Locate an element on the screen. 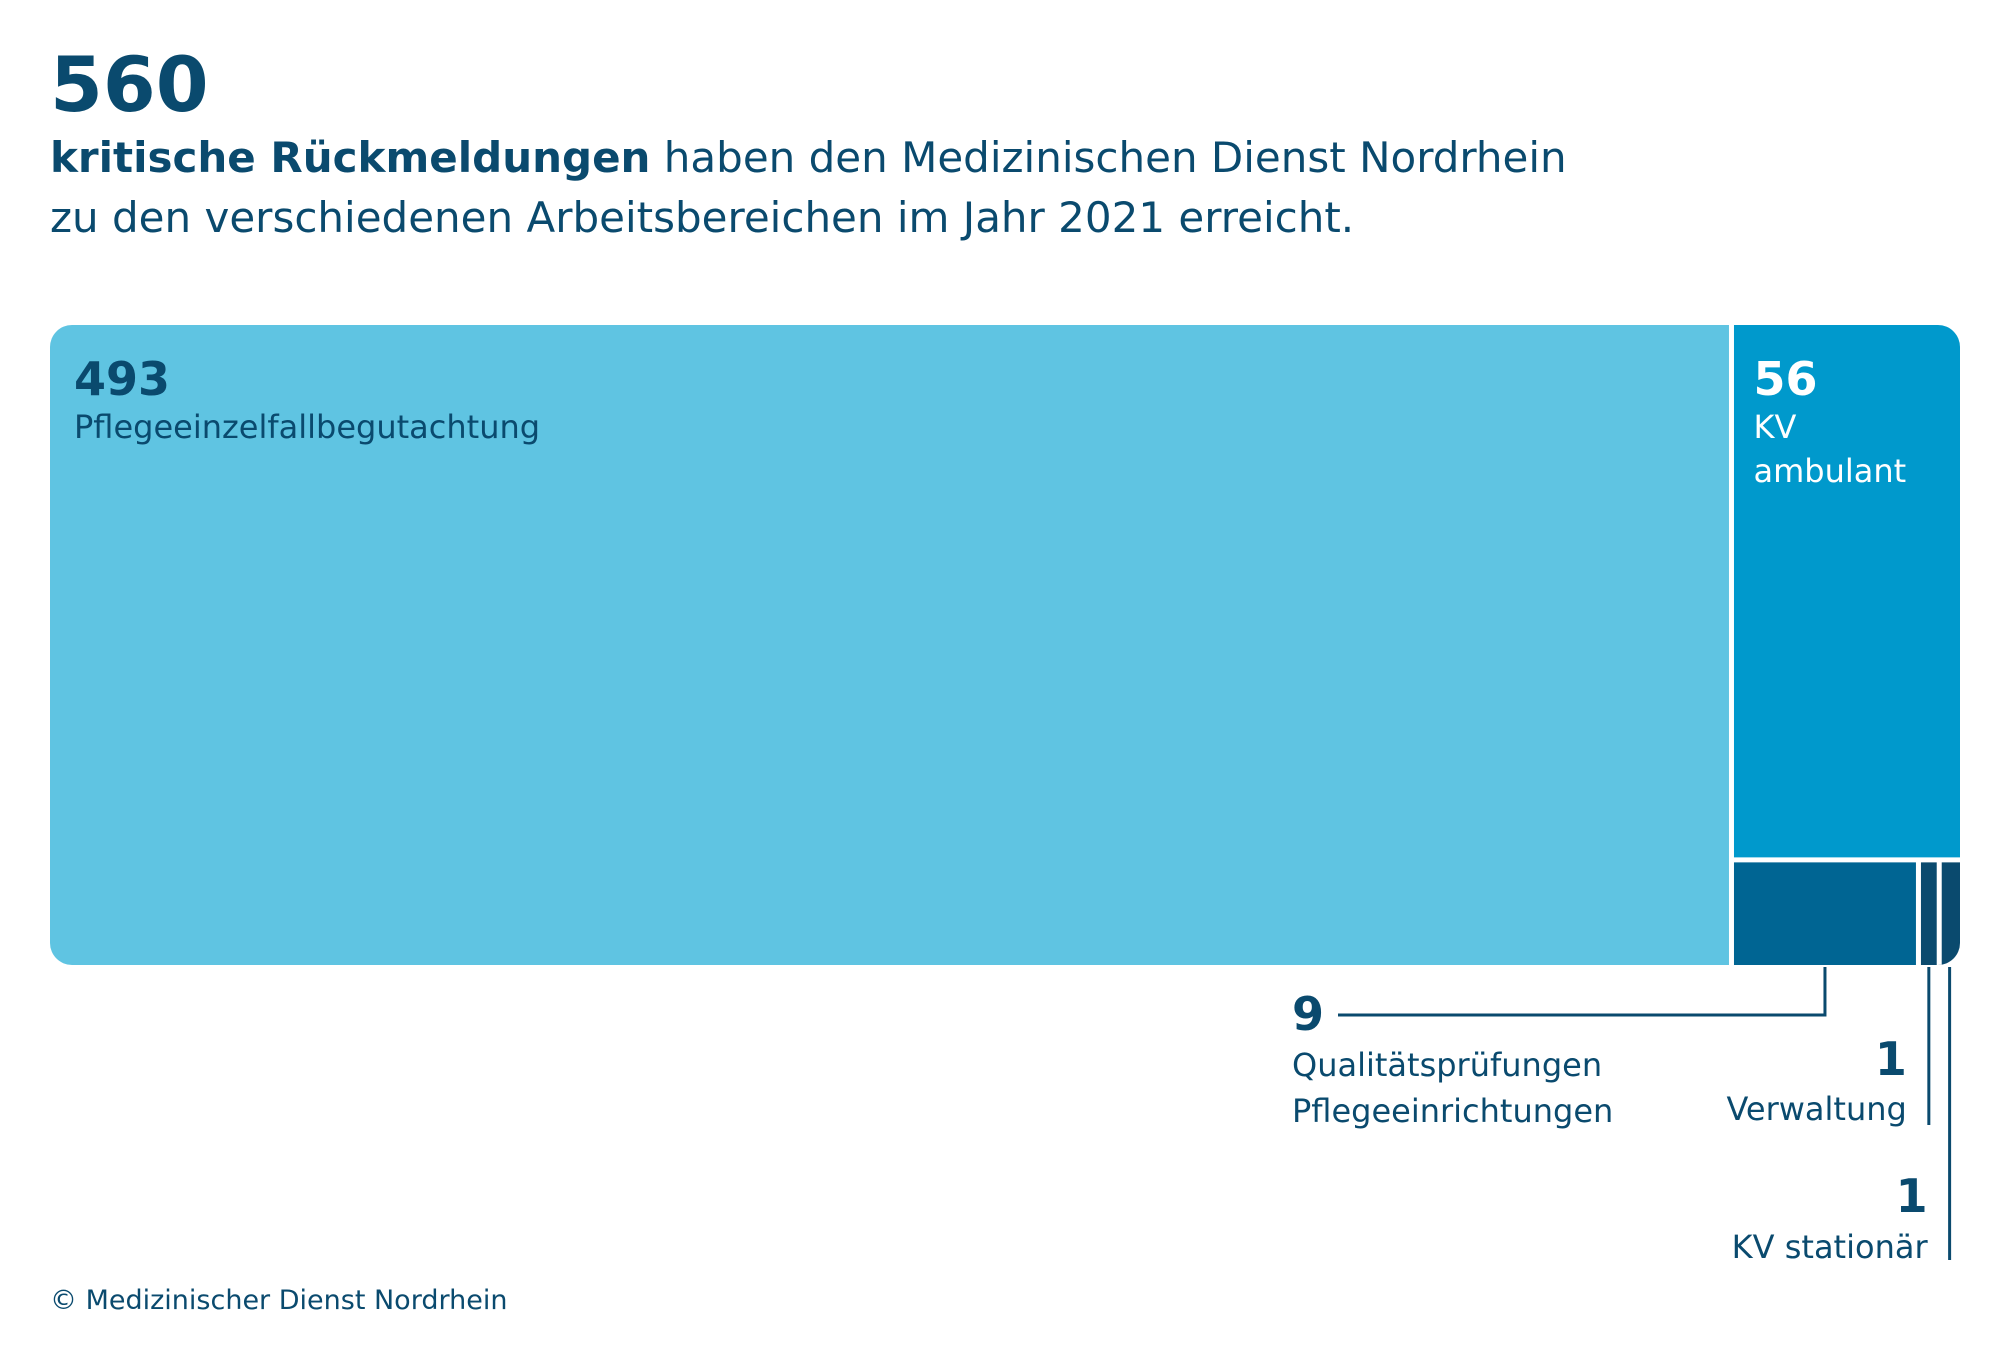 This screenshot has width=2000, height=1354. value-label-kv-ambulant: 56 is located at coordinates (1785, 379).